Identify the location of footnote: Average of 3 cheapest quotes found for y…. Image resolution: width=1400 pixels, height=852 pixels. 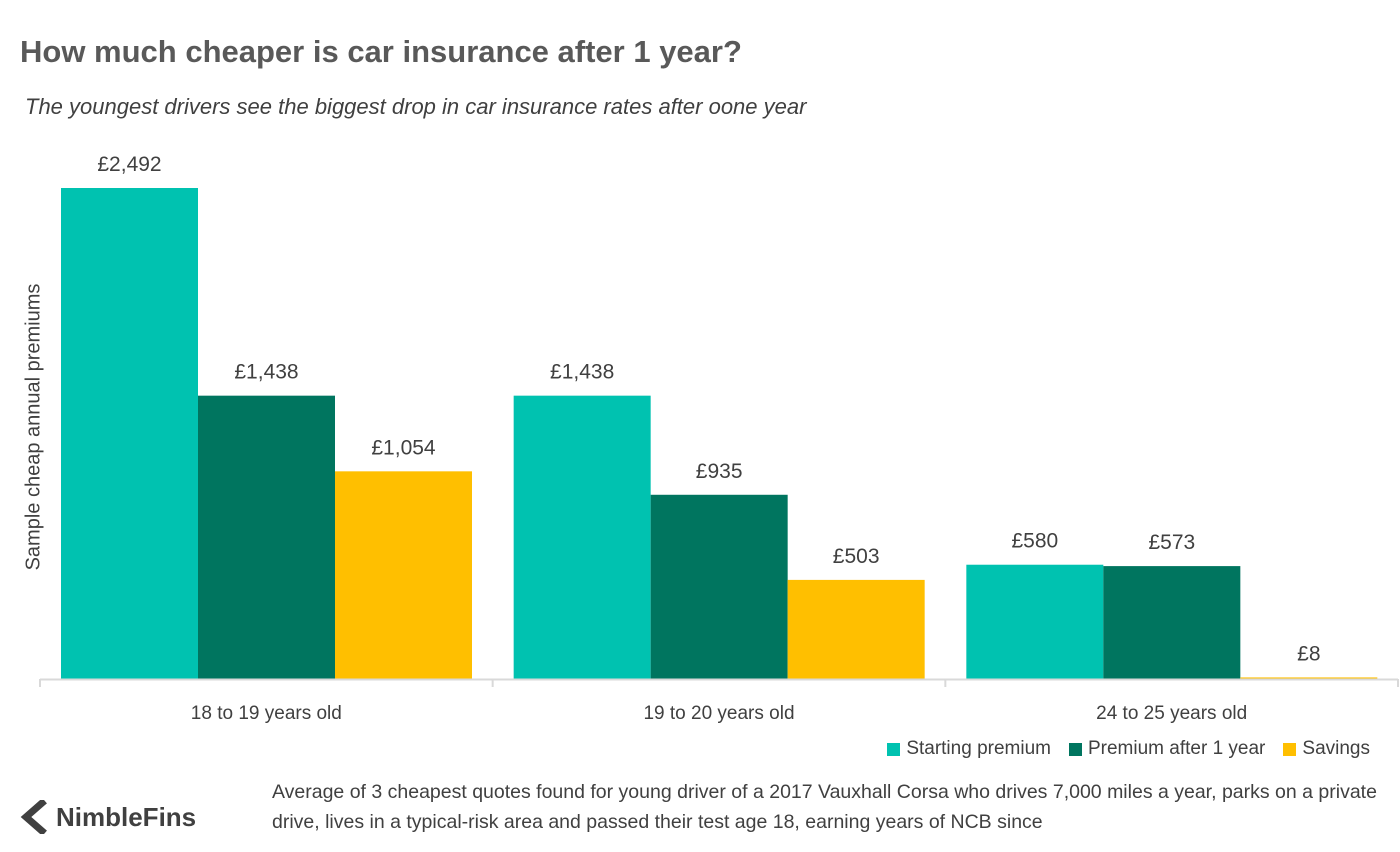
(824, 807).